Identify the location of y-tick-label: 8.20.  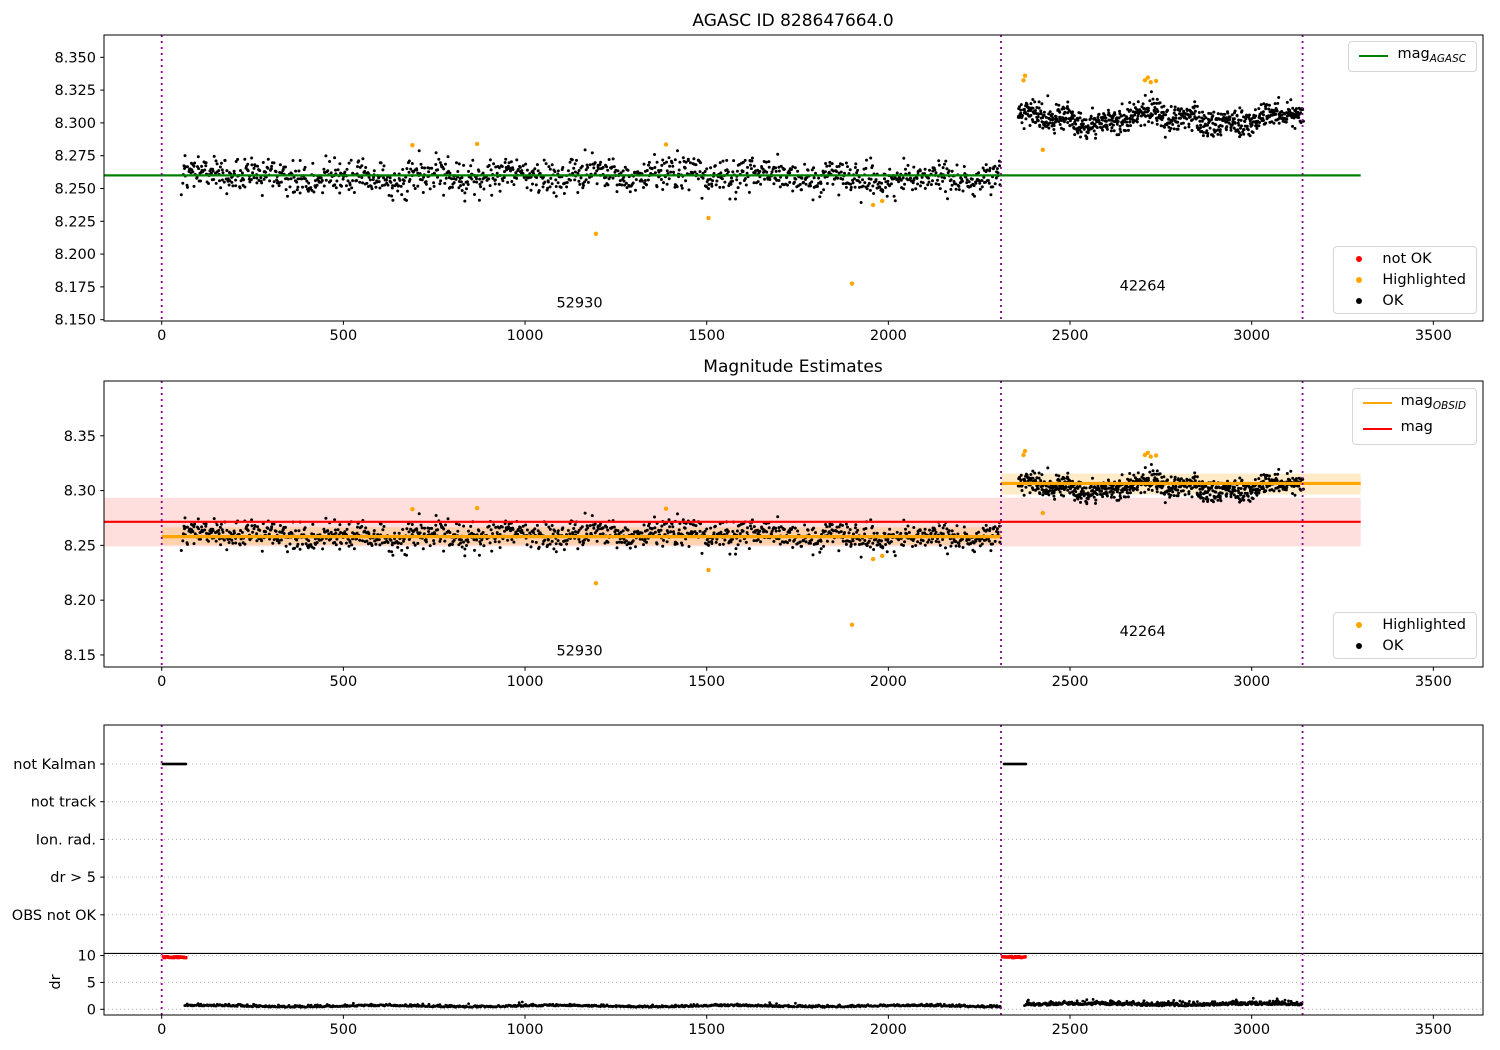
(80, 601).